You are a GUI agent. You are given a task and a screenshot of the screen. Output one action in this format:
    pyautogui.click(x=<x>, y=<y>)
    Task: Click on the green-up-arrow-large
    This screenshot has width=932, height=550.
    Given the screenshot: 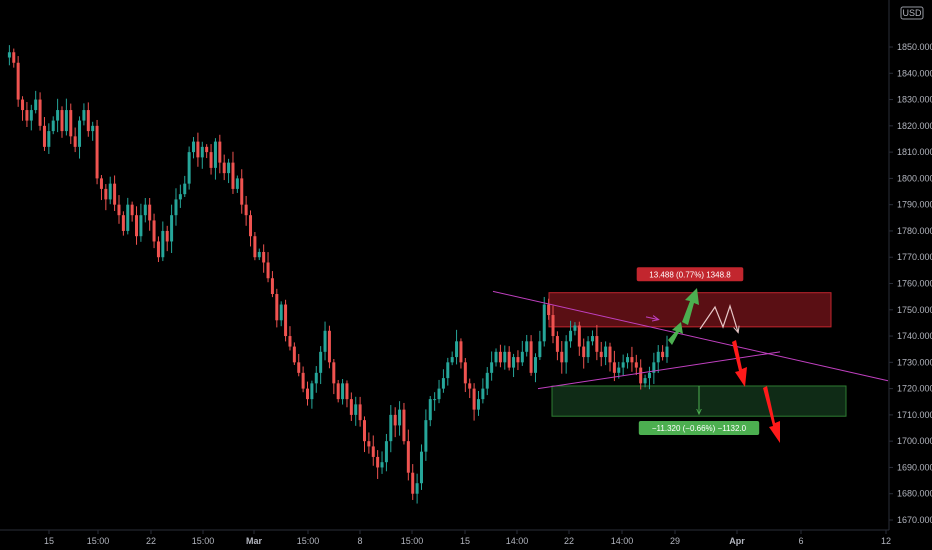 What is the action you would take?
    pyautogui.click(x=690, y=306)
    